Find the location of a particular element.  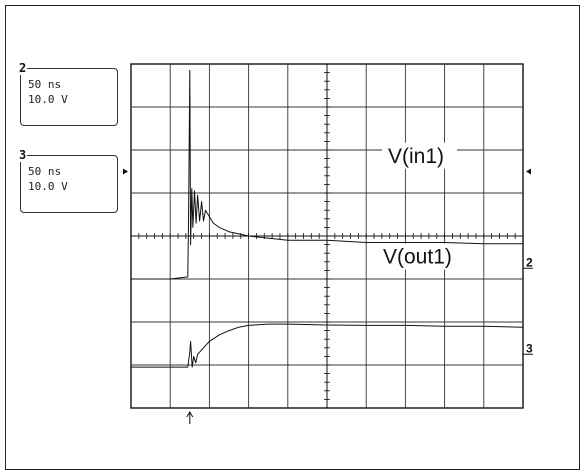

channel-2-scale: 10.0 V is located at coordinates (48, 99).